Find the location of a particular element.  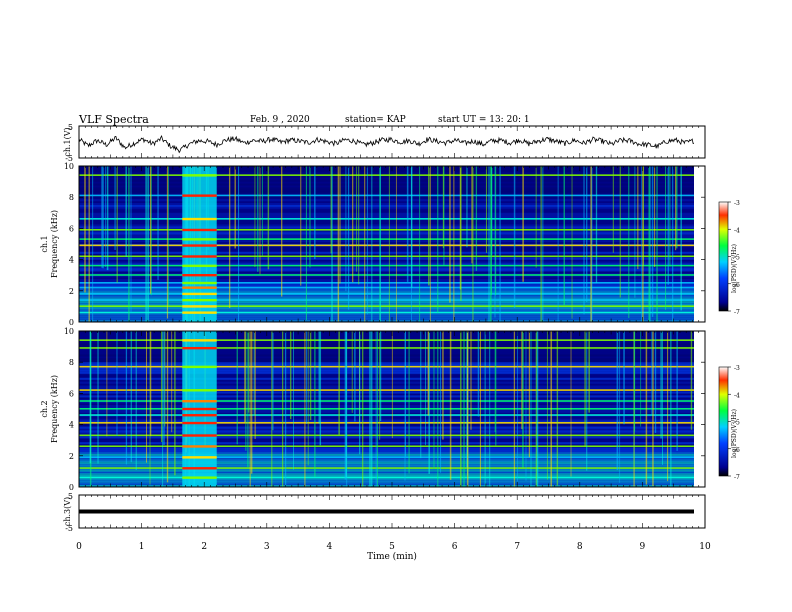

y-tick-label: 5 is located at coordinates (70, 496).